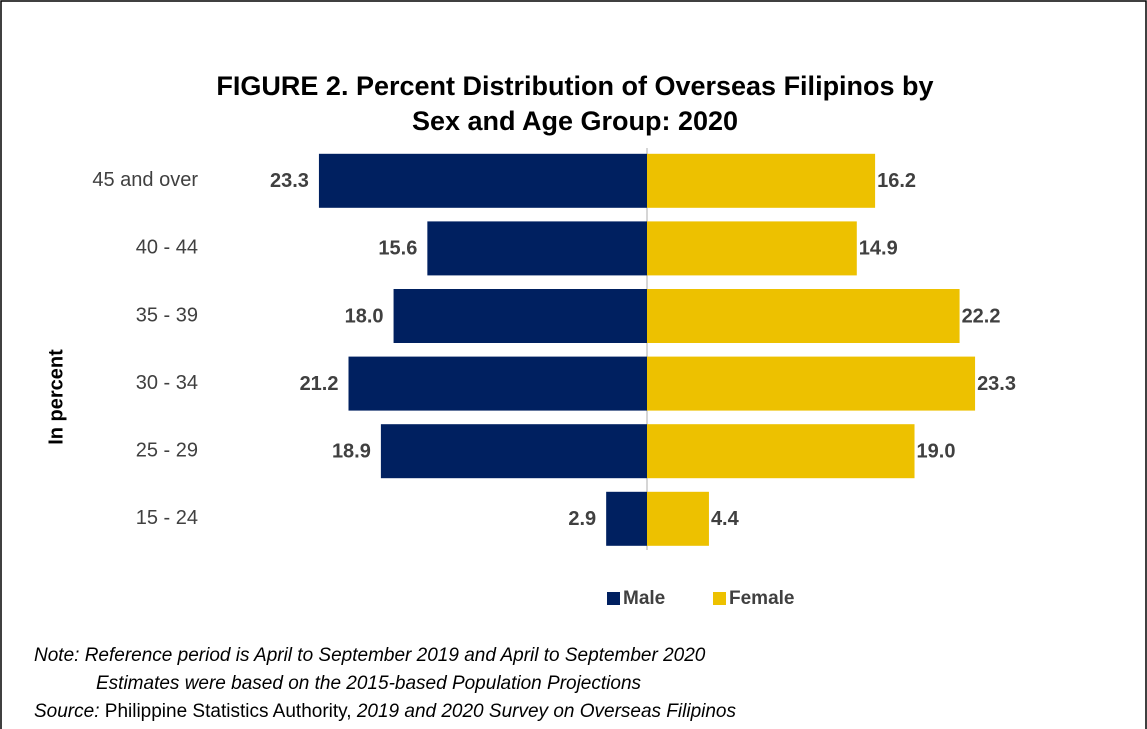 This screenshot has width=1147, height=729. Describe the element at coordinates (761, 598) in the screenshot. I see `legend-label: Female` at that location.